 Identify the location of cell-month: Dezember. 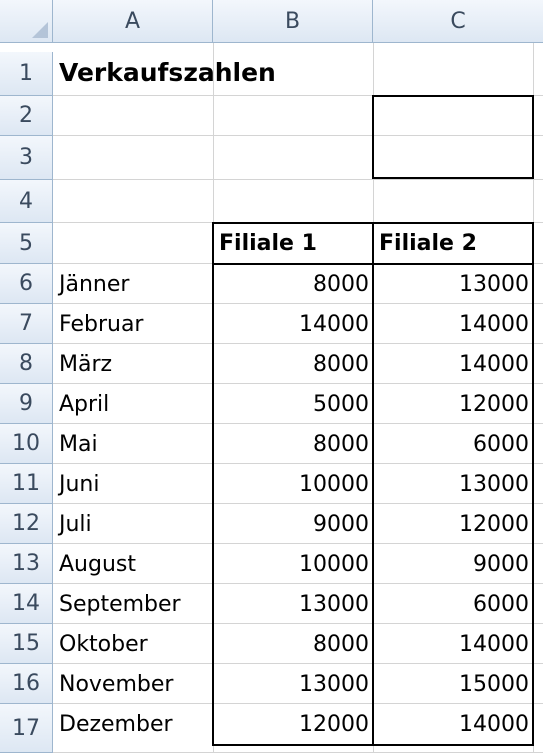
(116, 724).